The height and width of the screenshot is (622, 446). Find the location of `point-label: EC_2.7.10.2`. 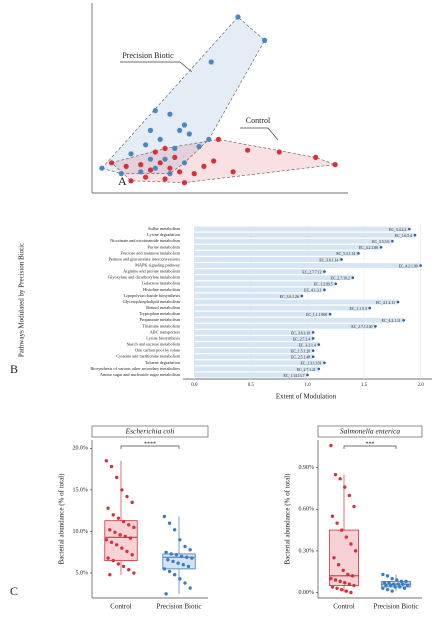

point-label: EC_2.7.10.2 is located at coordinates (340, 279).